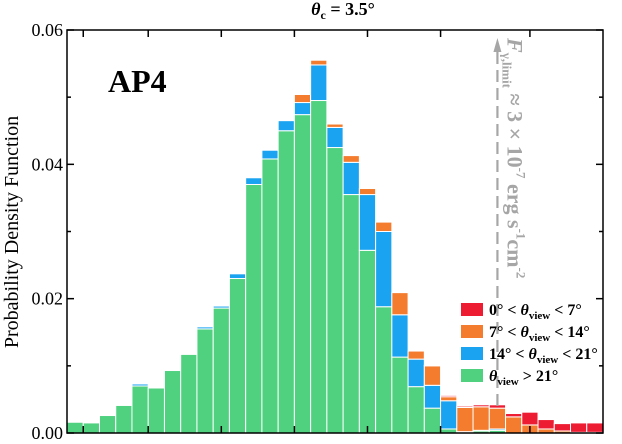  I want to click on y-tick-label: 0.06, so click(48, 30).